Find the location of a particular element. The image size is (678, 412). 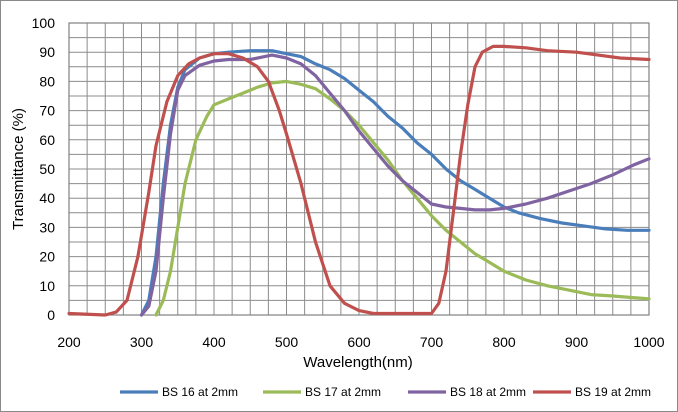

x-tick-label: 600 is located at coordinates (359, 342).